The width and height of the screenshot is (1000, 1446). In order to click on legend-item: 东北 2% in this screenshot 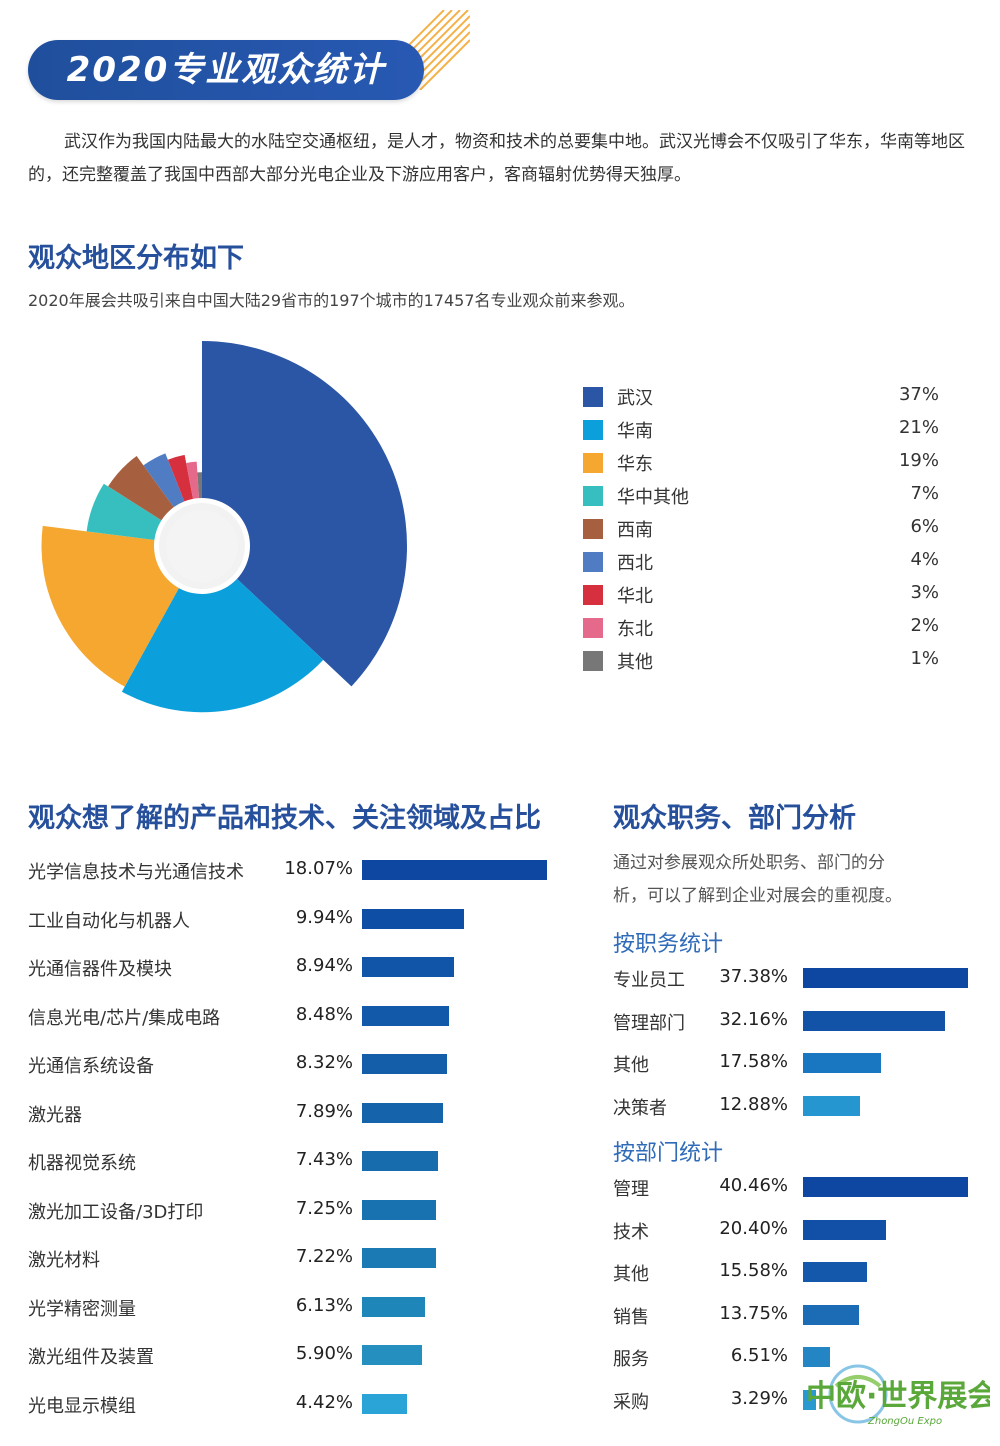, I will do `click(763, 627)`.